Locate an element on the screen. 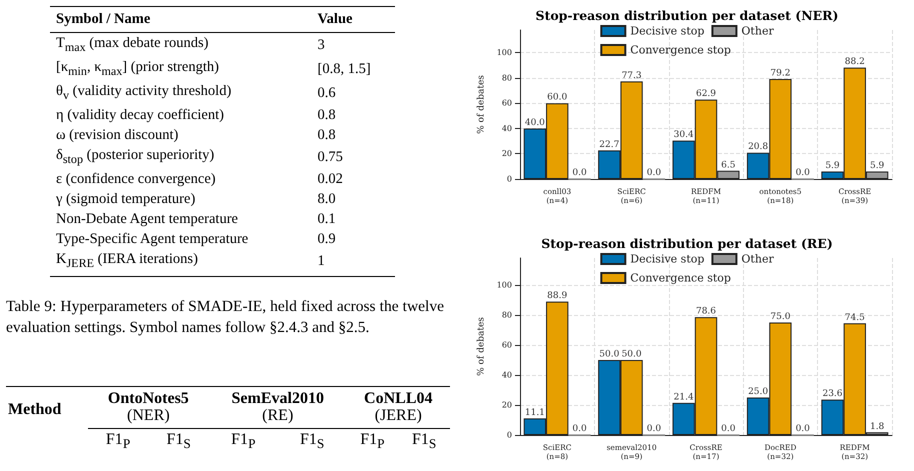  text: Method is located at coordinates (34, 410).